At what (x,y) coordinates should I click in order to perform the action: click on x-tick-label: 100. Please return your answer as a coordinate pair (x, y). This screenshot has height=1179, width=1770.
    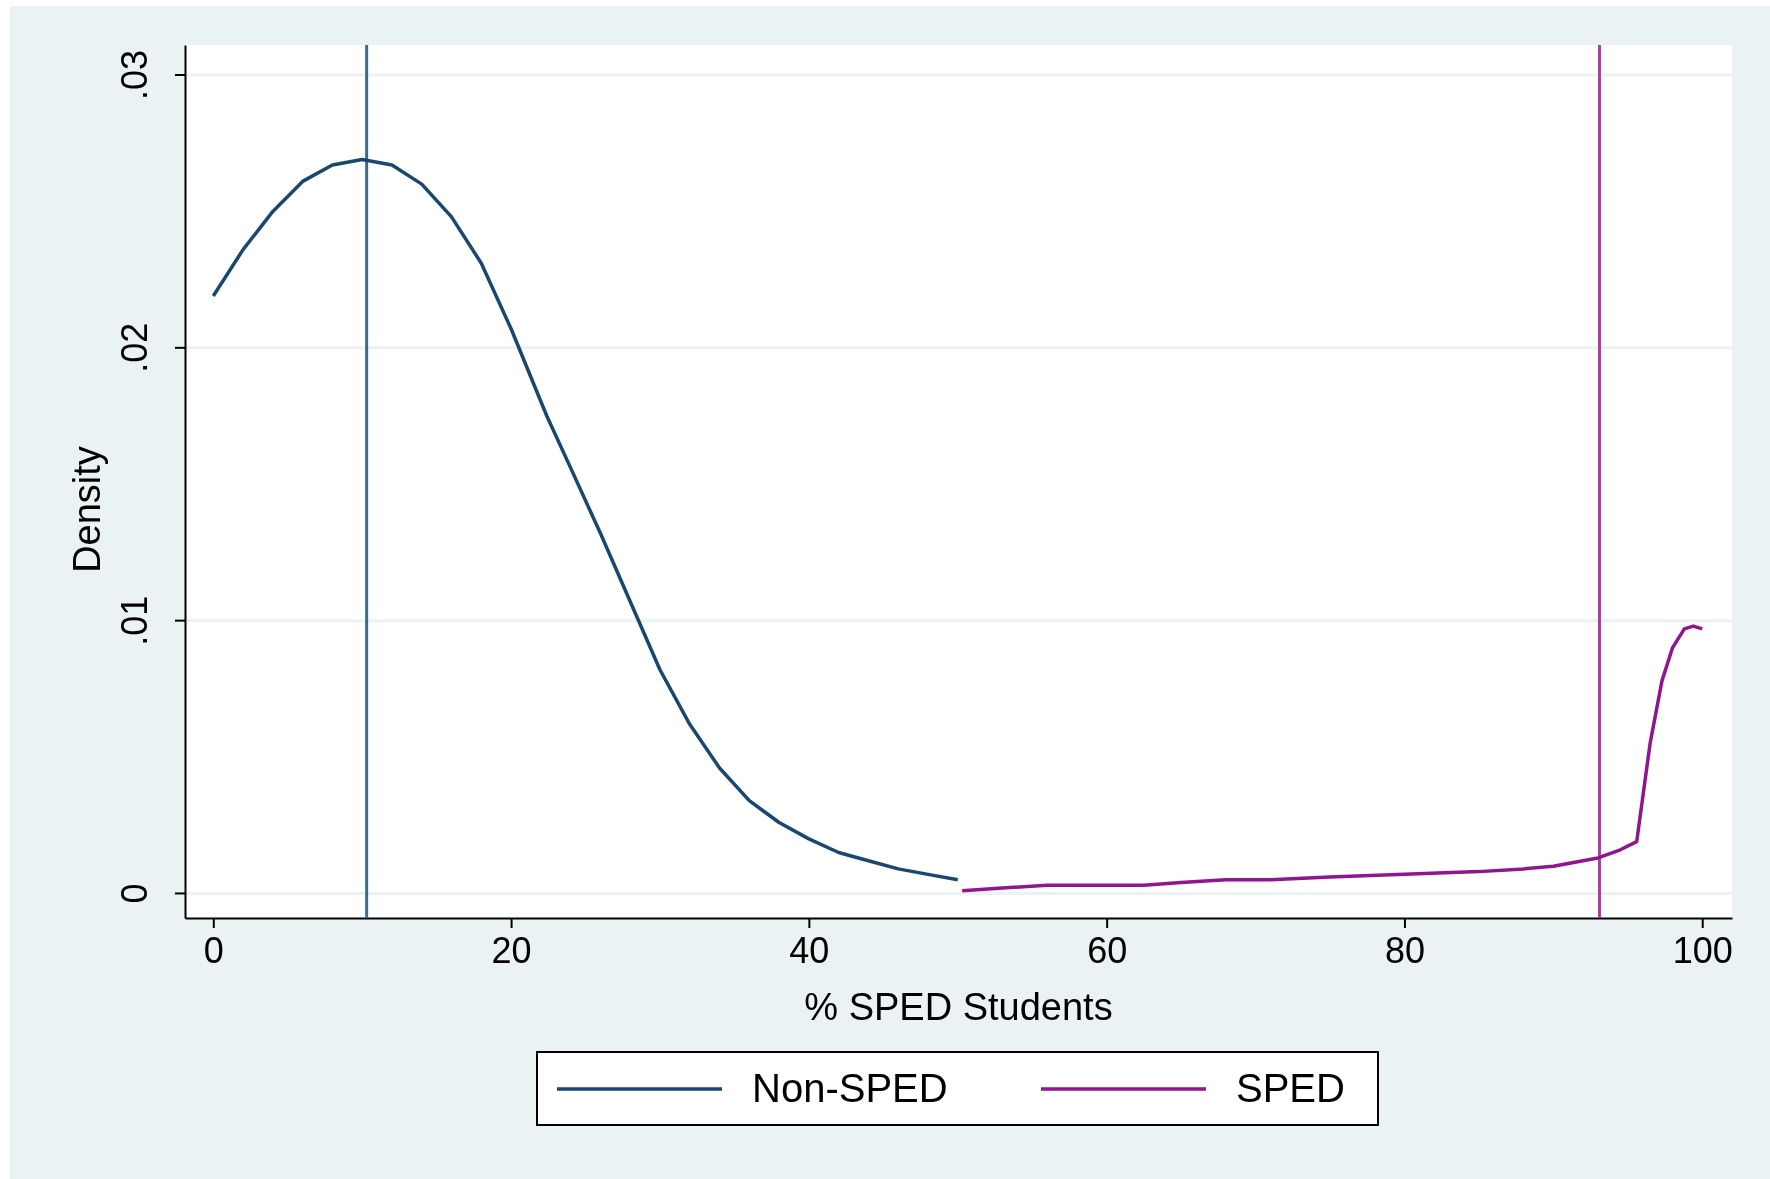
    Looking at the image, I should click on (1702, 951).